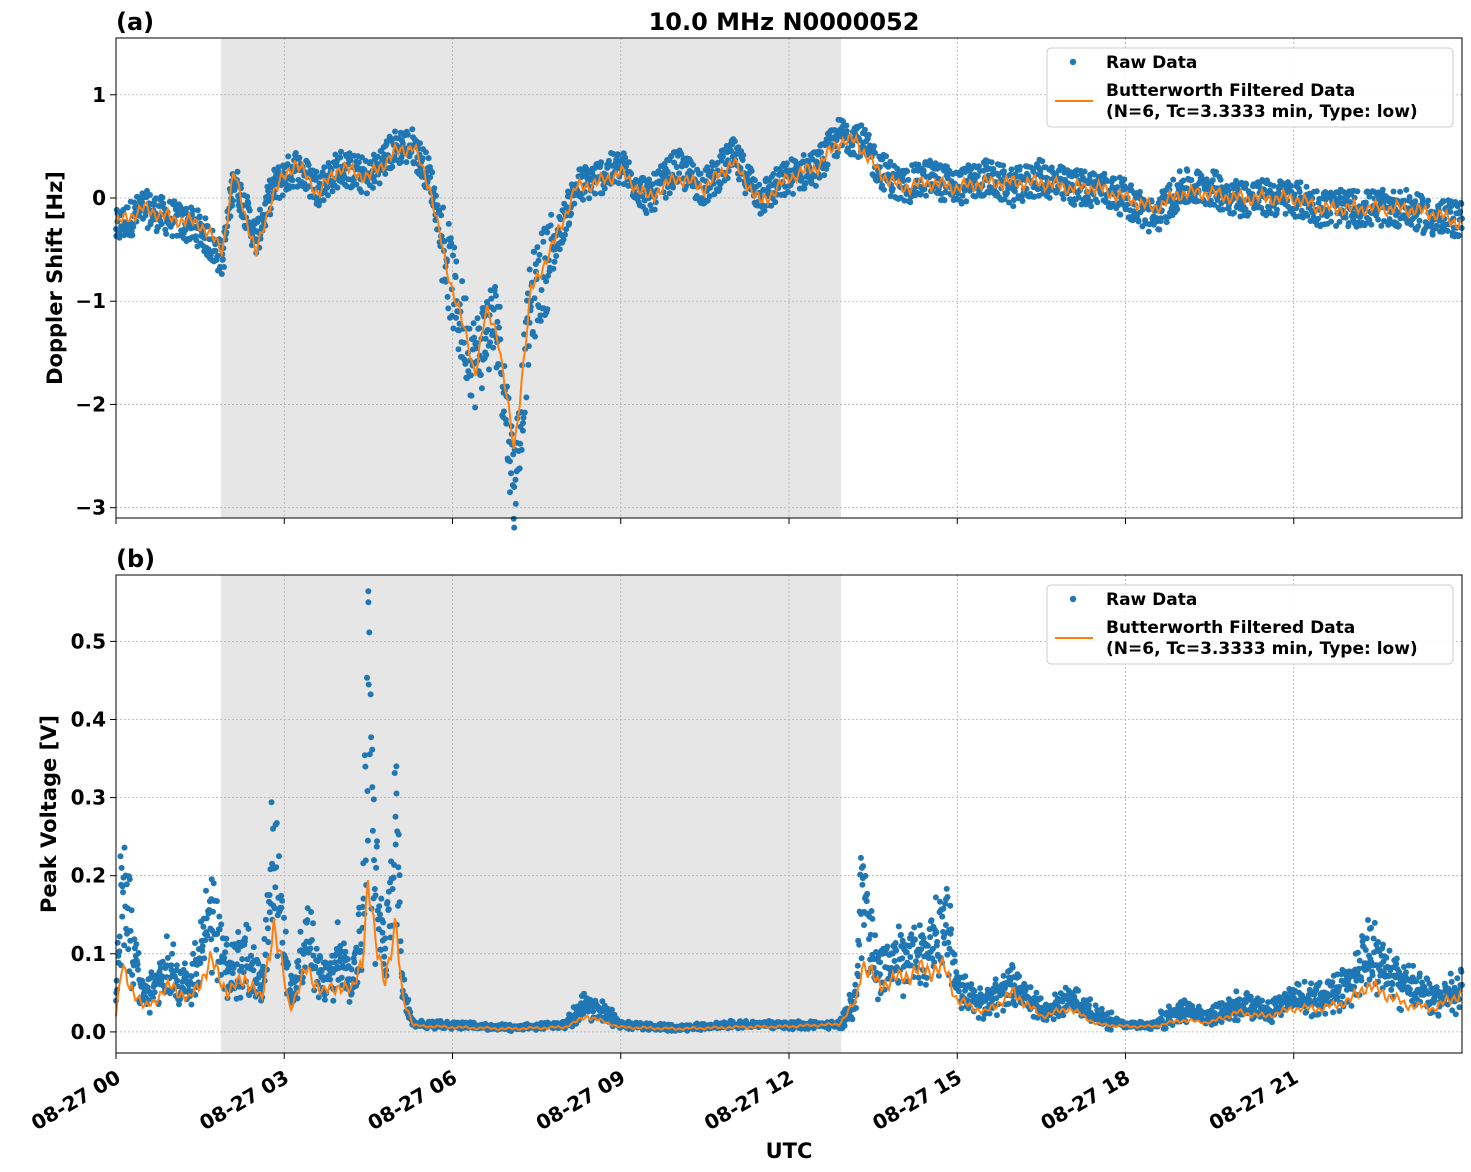 This screenshot has height=1172, width=1471. What do you see at coordinates (1230, 91) in the screenshot?
I see `legend-a-filtered-label: Butterworth Filtered Data` at bounding box center [1230, 91].